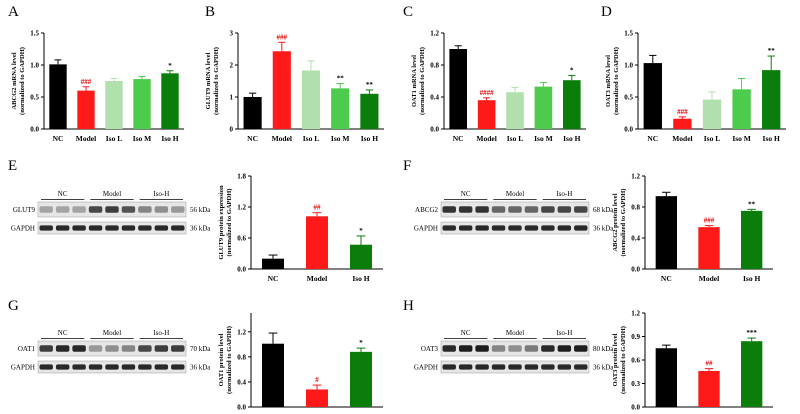 The height and width of the screenshot is (414, 800). I want to click on western-blot-G: NC Model Iso-H OAT1 70 kDa GAPDH 36 kDa, so click(111, 351).